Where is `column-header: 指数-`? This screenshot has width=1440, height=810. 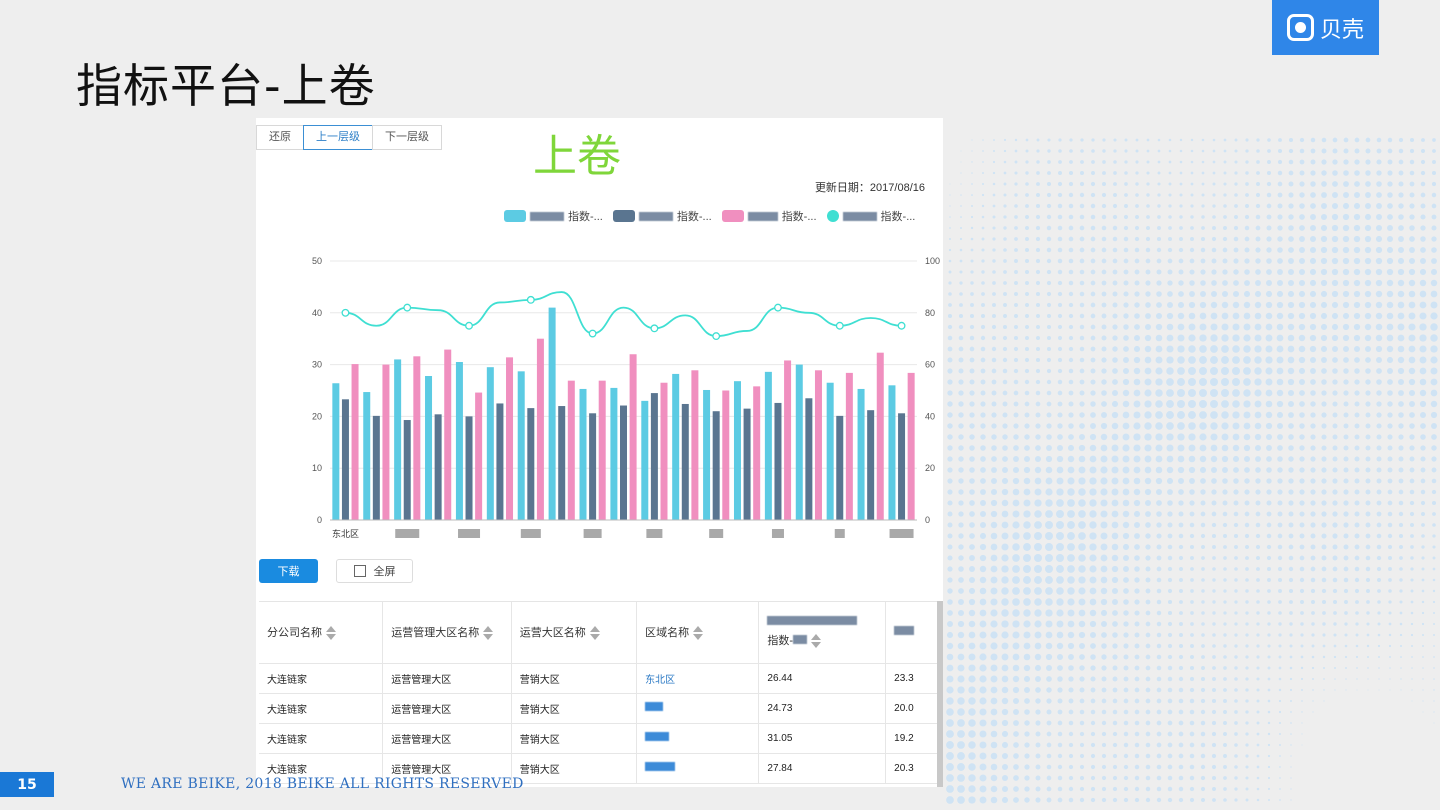 column-header: 指数- is located at coordinates (822, 633).